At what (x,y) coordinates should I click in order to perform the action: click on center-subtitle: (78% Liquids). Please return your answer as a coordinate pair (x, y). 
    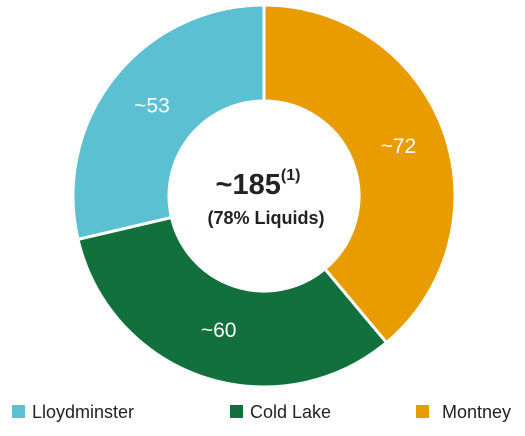
    Looking at the image, I should click on (265, 218).